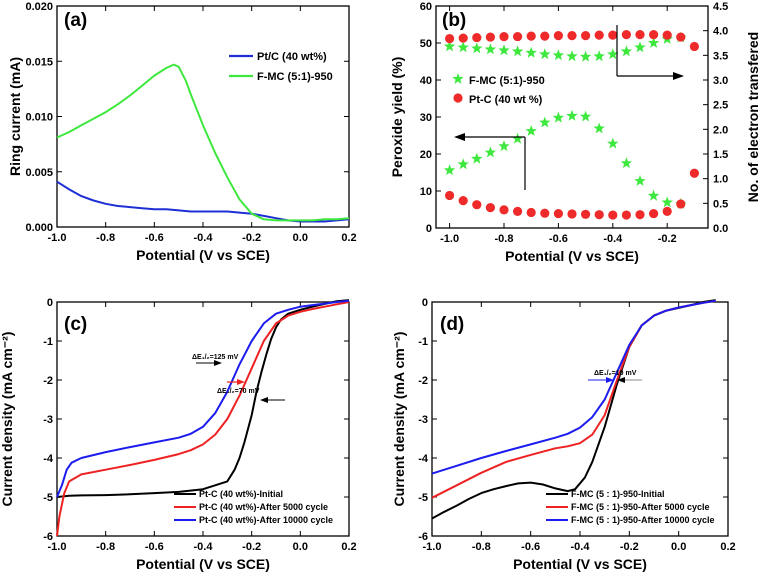 Image resolution: width=767 pixels, height=580 pixels. I want to click on y-right-tick-label: 1.5, so click(720, 155).